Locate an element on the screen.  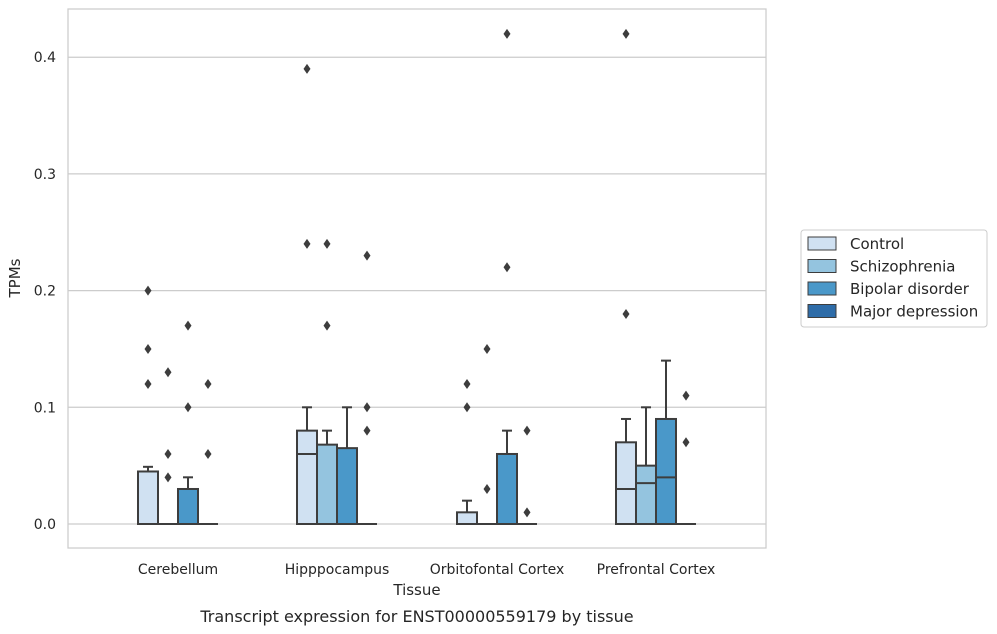
x-axis-label: Tissue is located at coordinates (416, 590).